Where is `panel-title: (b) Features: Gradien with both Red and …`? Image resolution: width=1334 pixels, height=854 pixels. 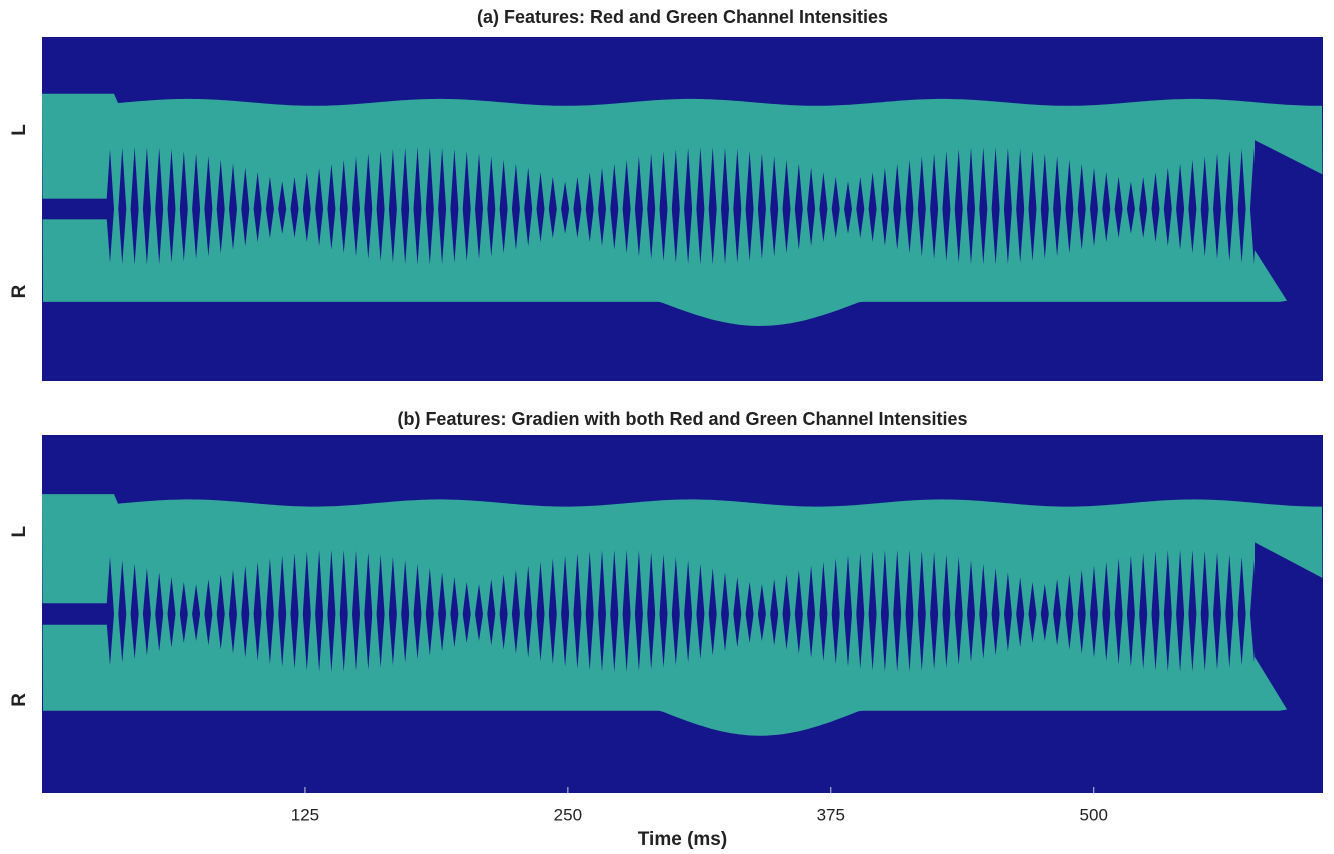 panel-title: (b) Features: Gradien with both Red and … is located at coordinates (682, 419).